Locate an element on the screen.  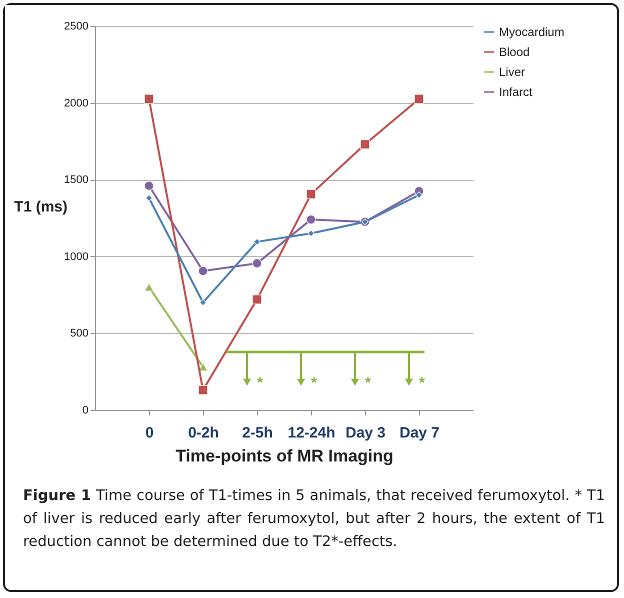
x-tick-label: Day 7 is located at coordinates (419, 433).